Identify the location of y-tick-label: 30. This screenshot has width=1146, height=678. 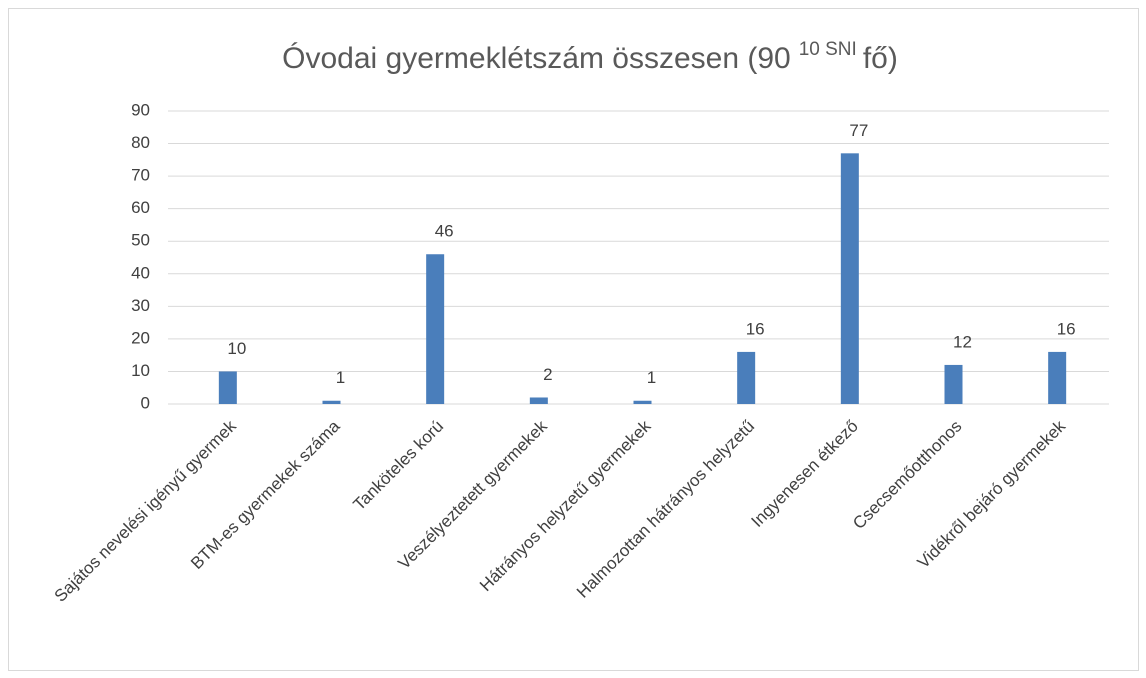
(140, 305).